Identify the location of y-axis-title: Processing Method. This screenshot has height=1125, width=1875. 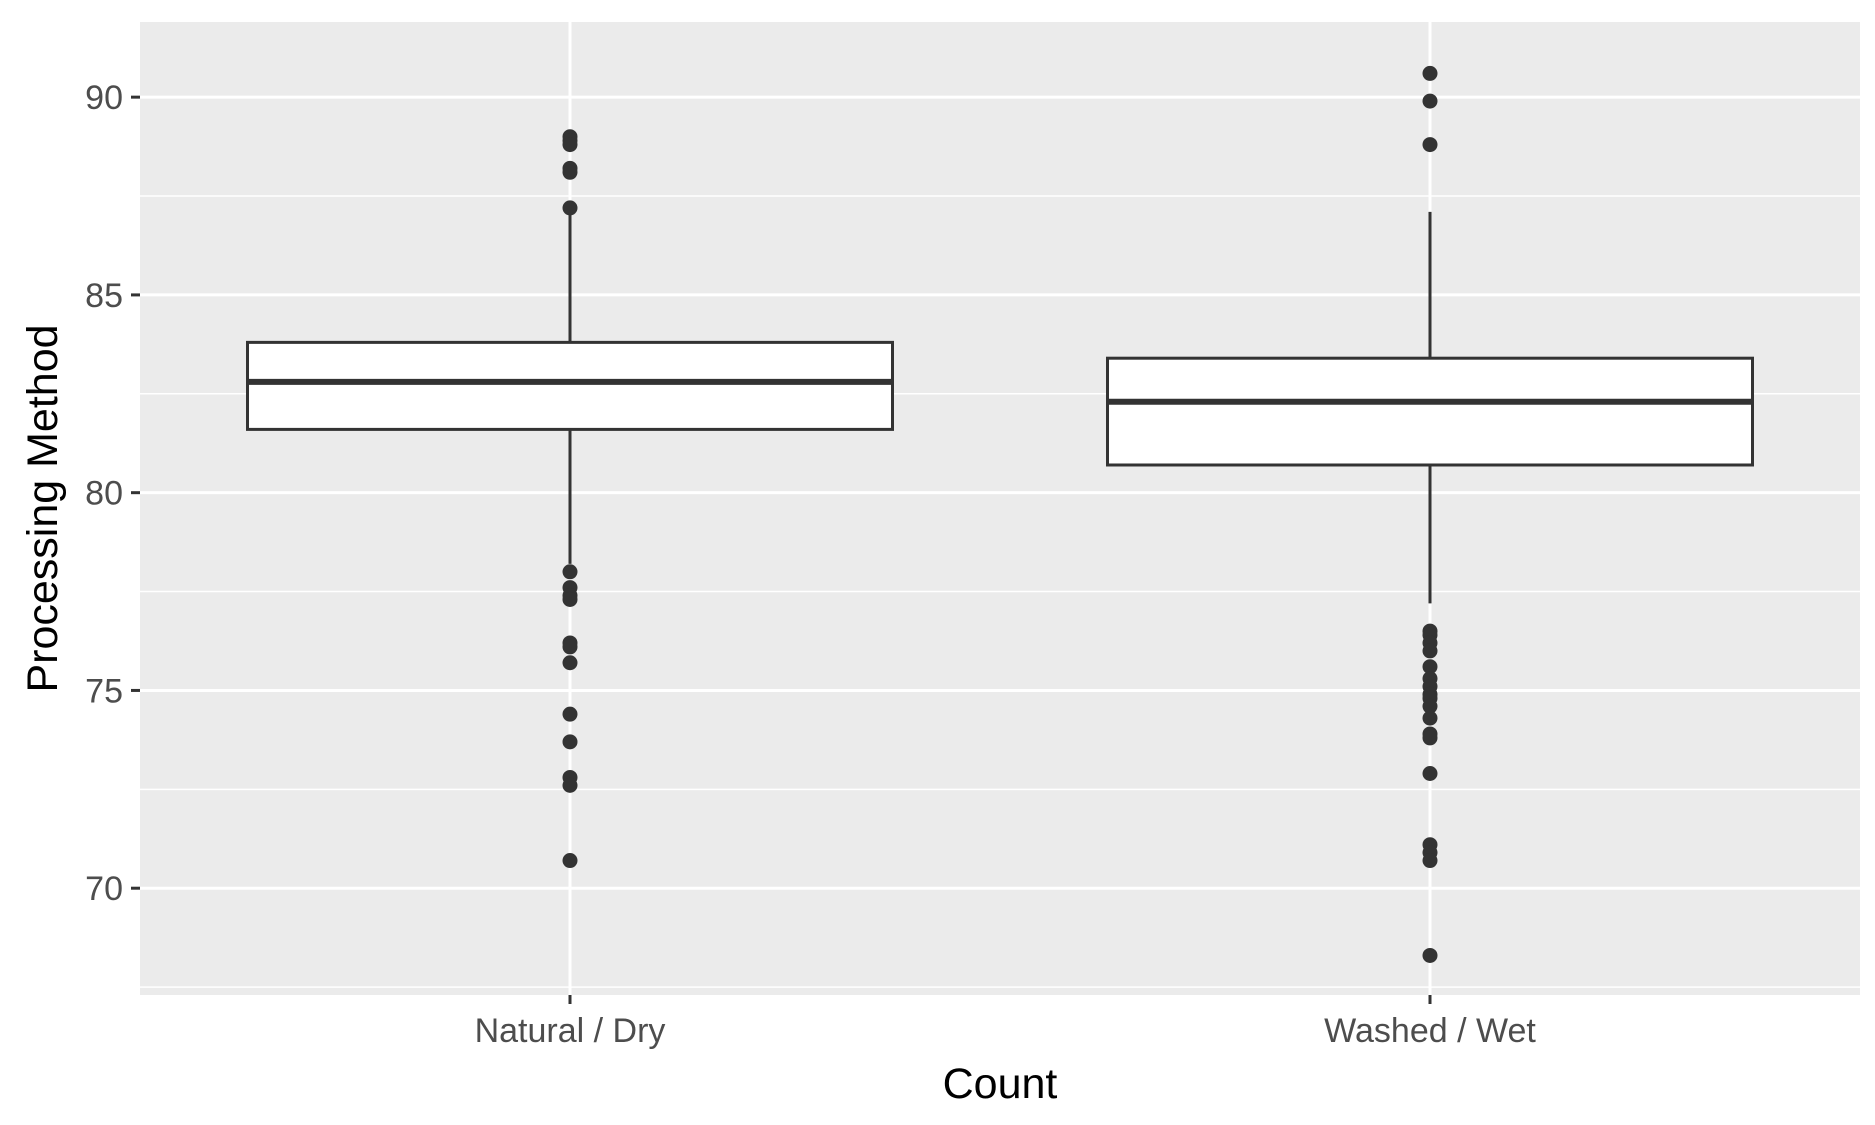
(43, 508).